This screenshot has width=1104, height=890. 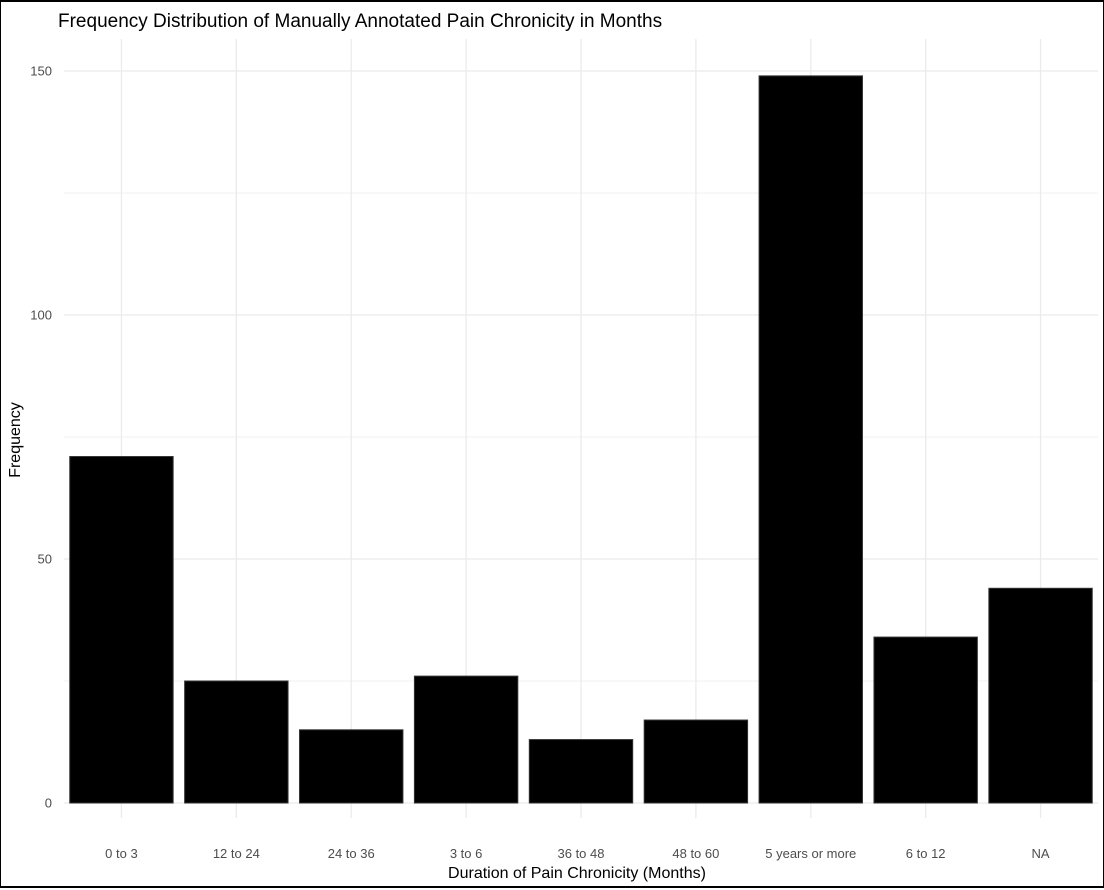 What do you see at coordinates (121, 853) in the screenshot?
I see `x-tick-label: 0 to 3` at bounding box center [121, 853].